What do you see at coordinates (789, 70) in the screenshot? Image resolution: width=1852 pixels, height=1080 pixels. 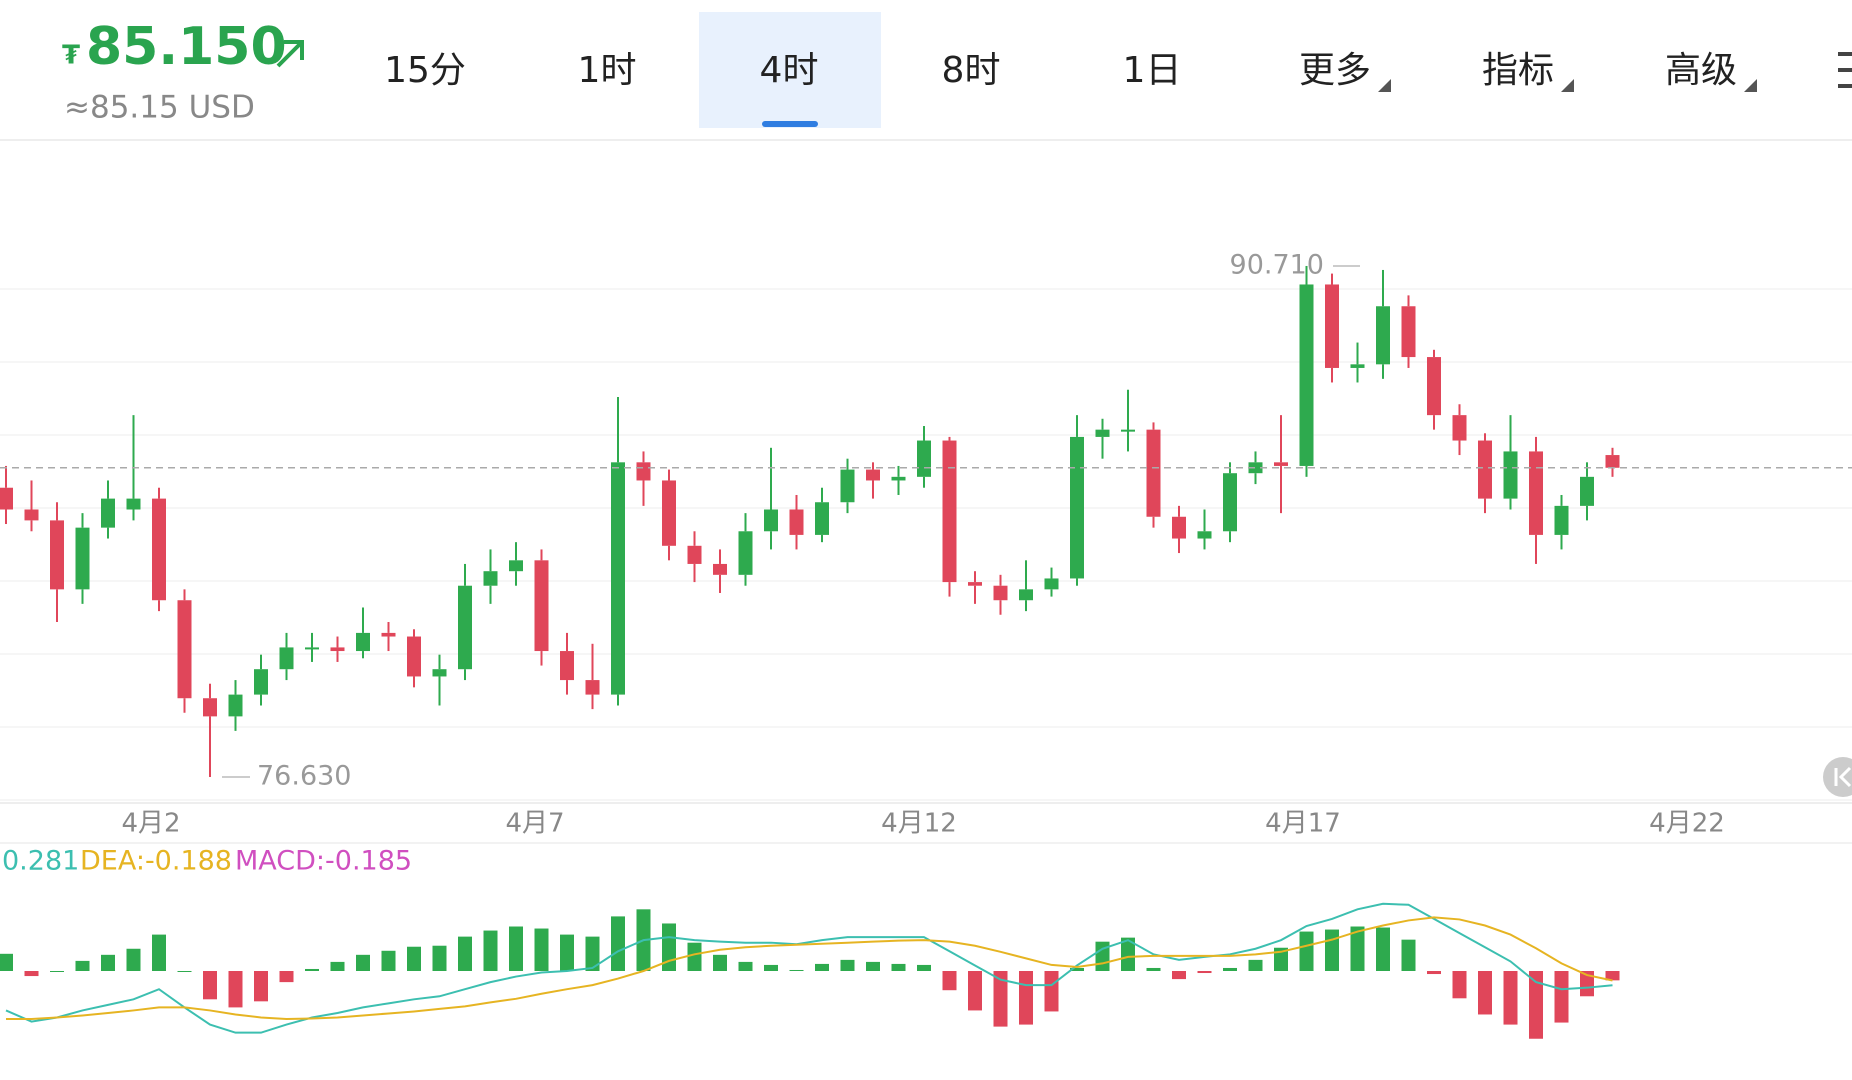 I see `tab: 4时` at bounding box center [789, 70].